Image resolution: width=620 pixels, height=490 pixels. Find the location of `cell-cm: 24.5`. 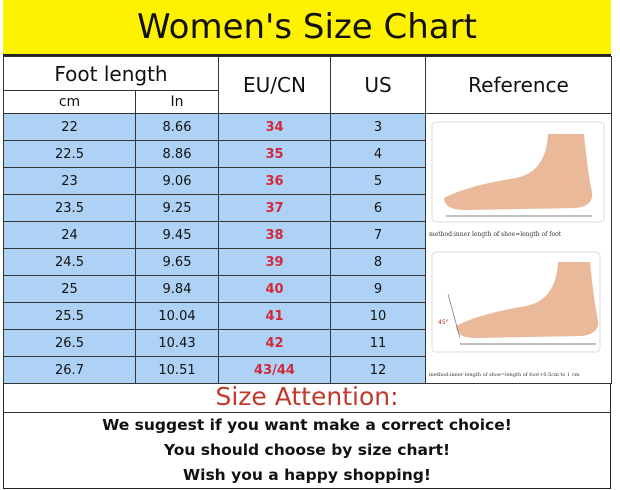

cell-cm: 24.5 is located at coordinates (69, 262).